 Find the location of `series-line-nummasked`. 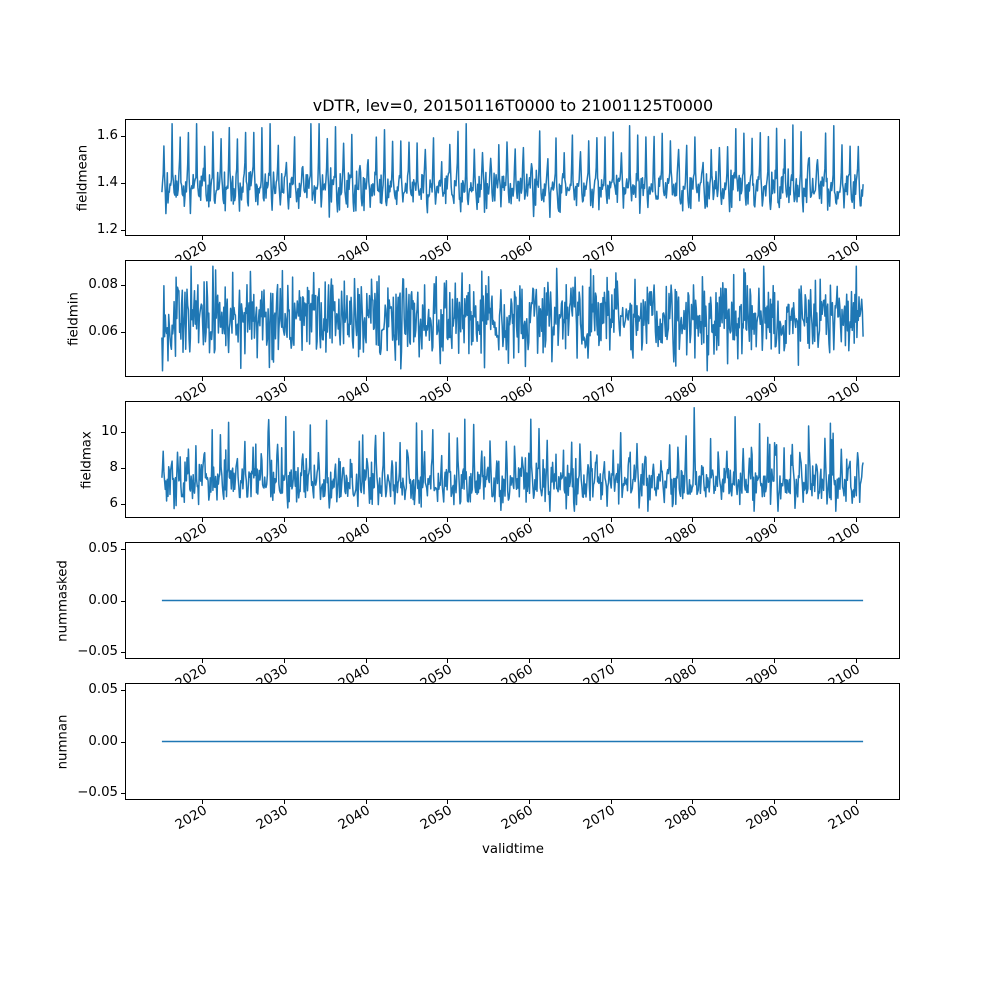

series-line-nummasked is located at coordinates (512, 600).